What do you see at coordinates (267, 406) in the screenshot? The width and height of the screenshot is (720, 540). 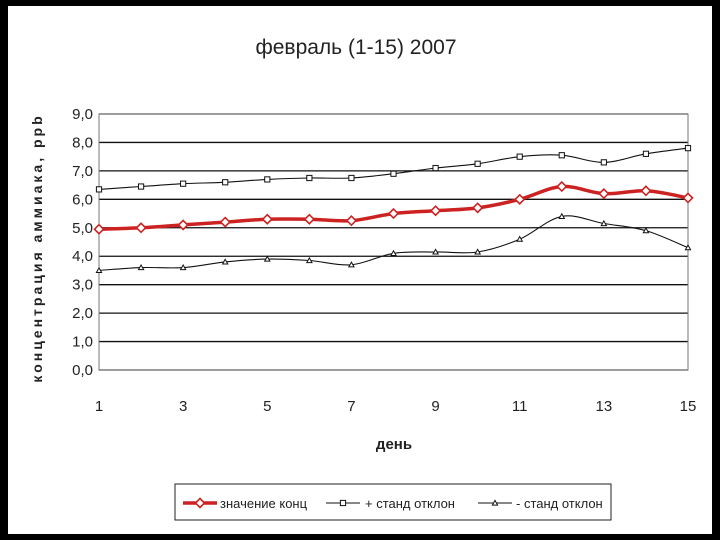 I see `x-tick-label: 5` at bounding box center [267, 406].